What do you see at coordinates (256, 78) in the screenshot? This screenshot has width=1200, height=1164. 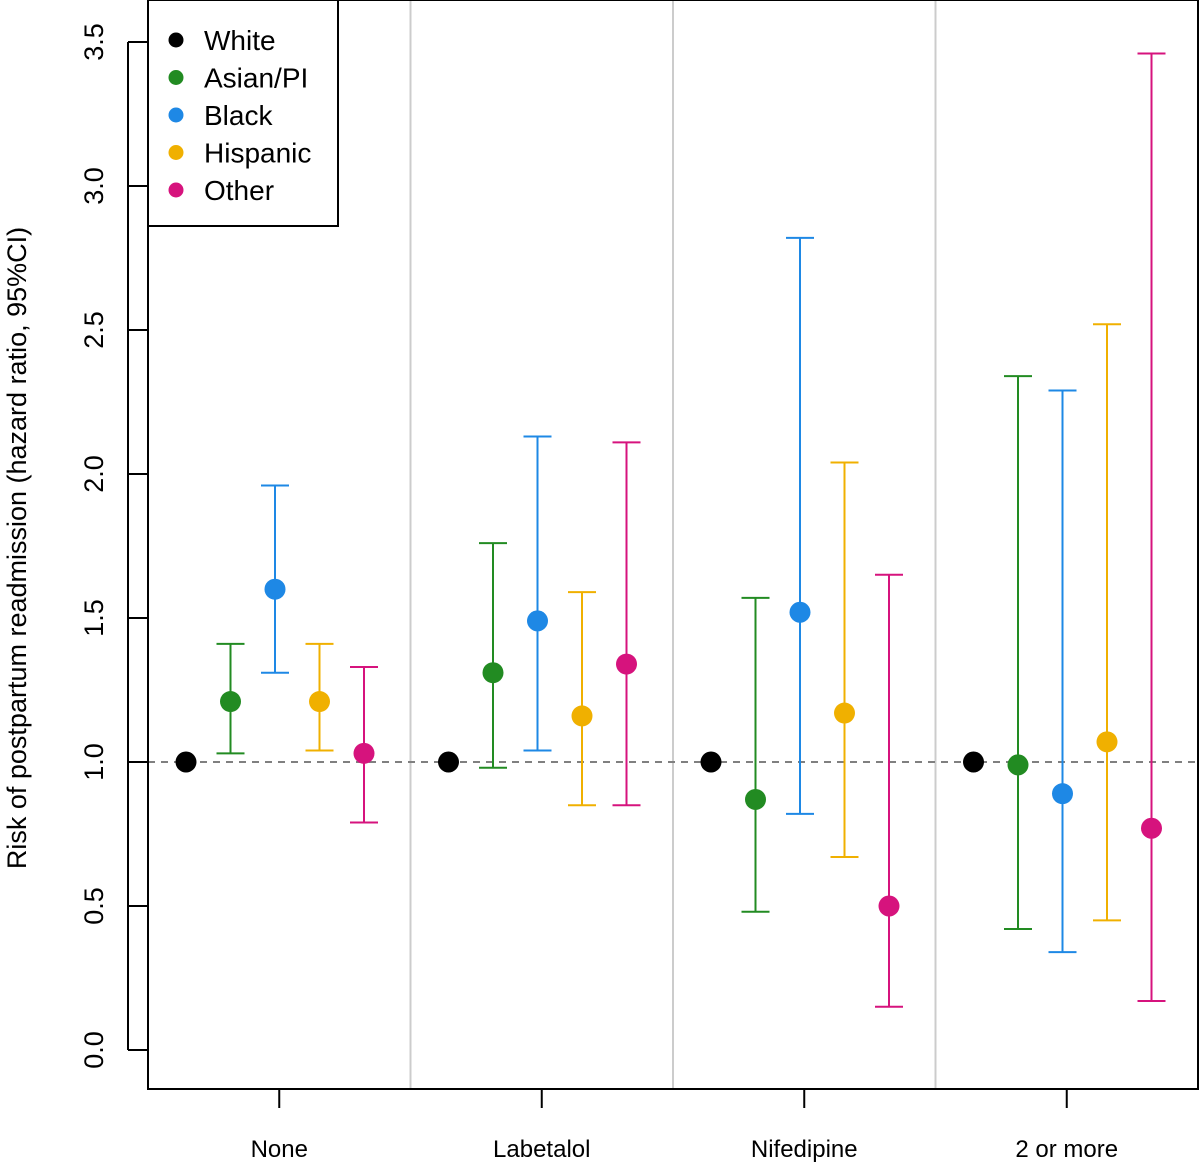 I see `legend-label: Asian/PI` at bounding box center [256, 78].